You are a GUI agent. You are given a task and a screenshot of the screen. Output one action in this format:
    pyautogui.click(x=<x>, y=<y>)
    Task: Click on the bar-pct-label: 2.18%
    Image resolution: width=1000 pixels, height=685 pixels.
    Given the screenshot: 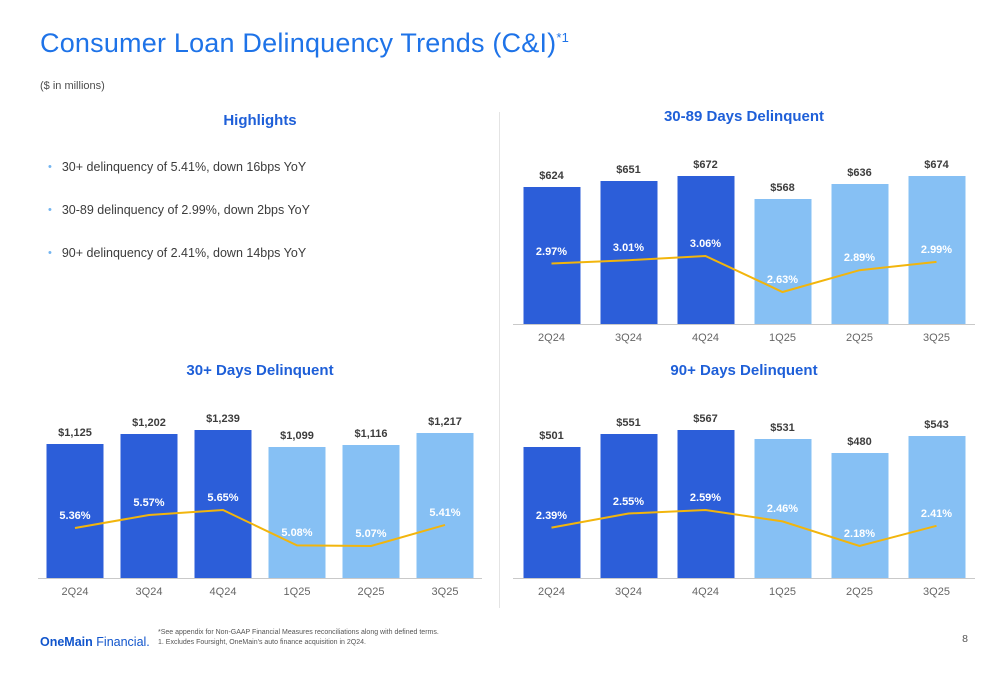 What is the action you would take?
    pyautogui.click(x=859, y=534)
    